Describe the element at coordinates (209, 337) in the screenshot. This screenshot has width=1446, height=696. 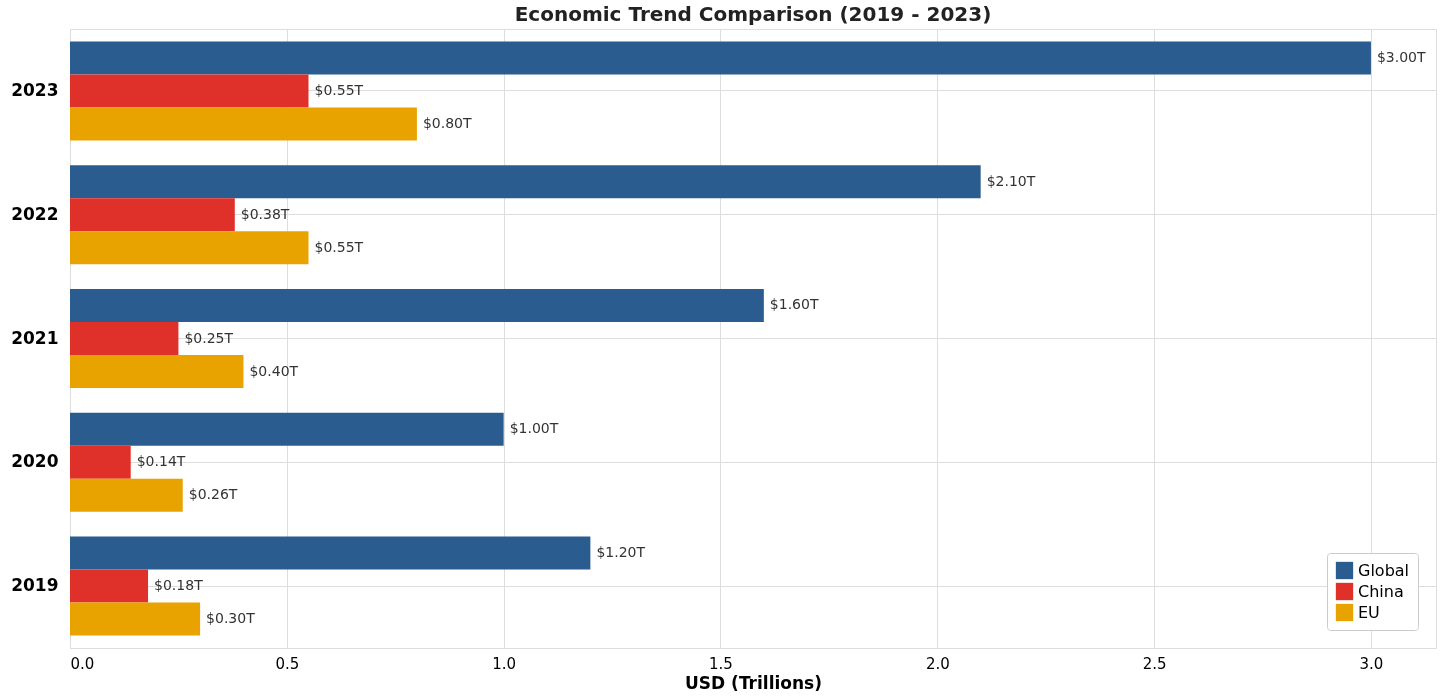
I see `data-label: $0.25T` at that location.